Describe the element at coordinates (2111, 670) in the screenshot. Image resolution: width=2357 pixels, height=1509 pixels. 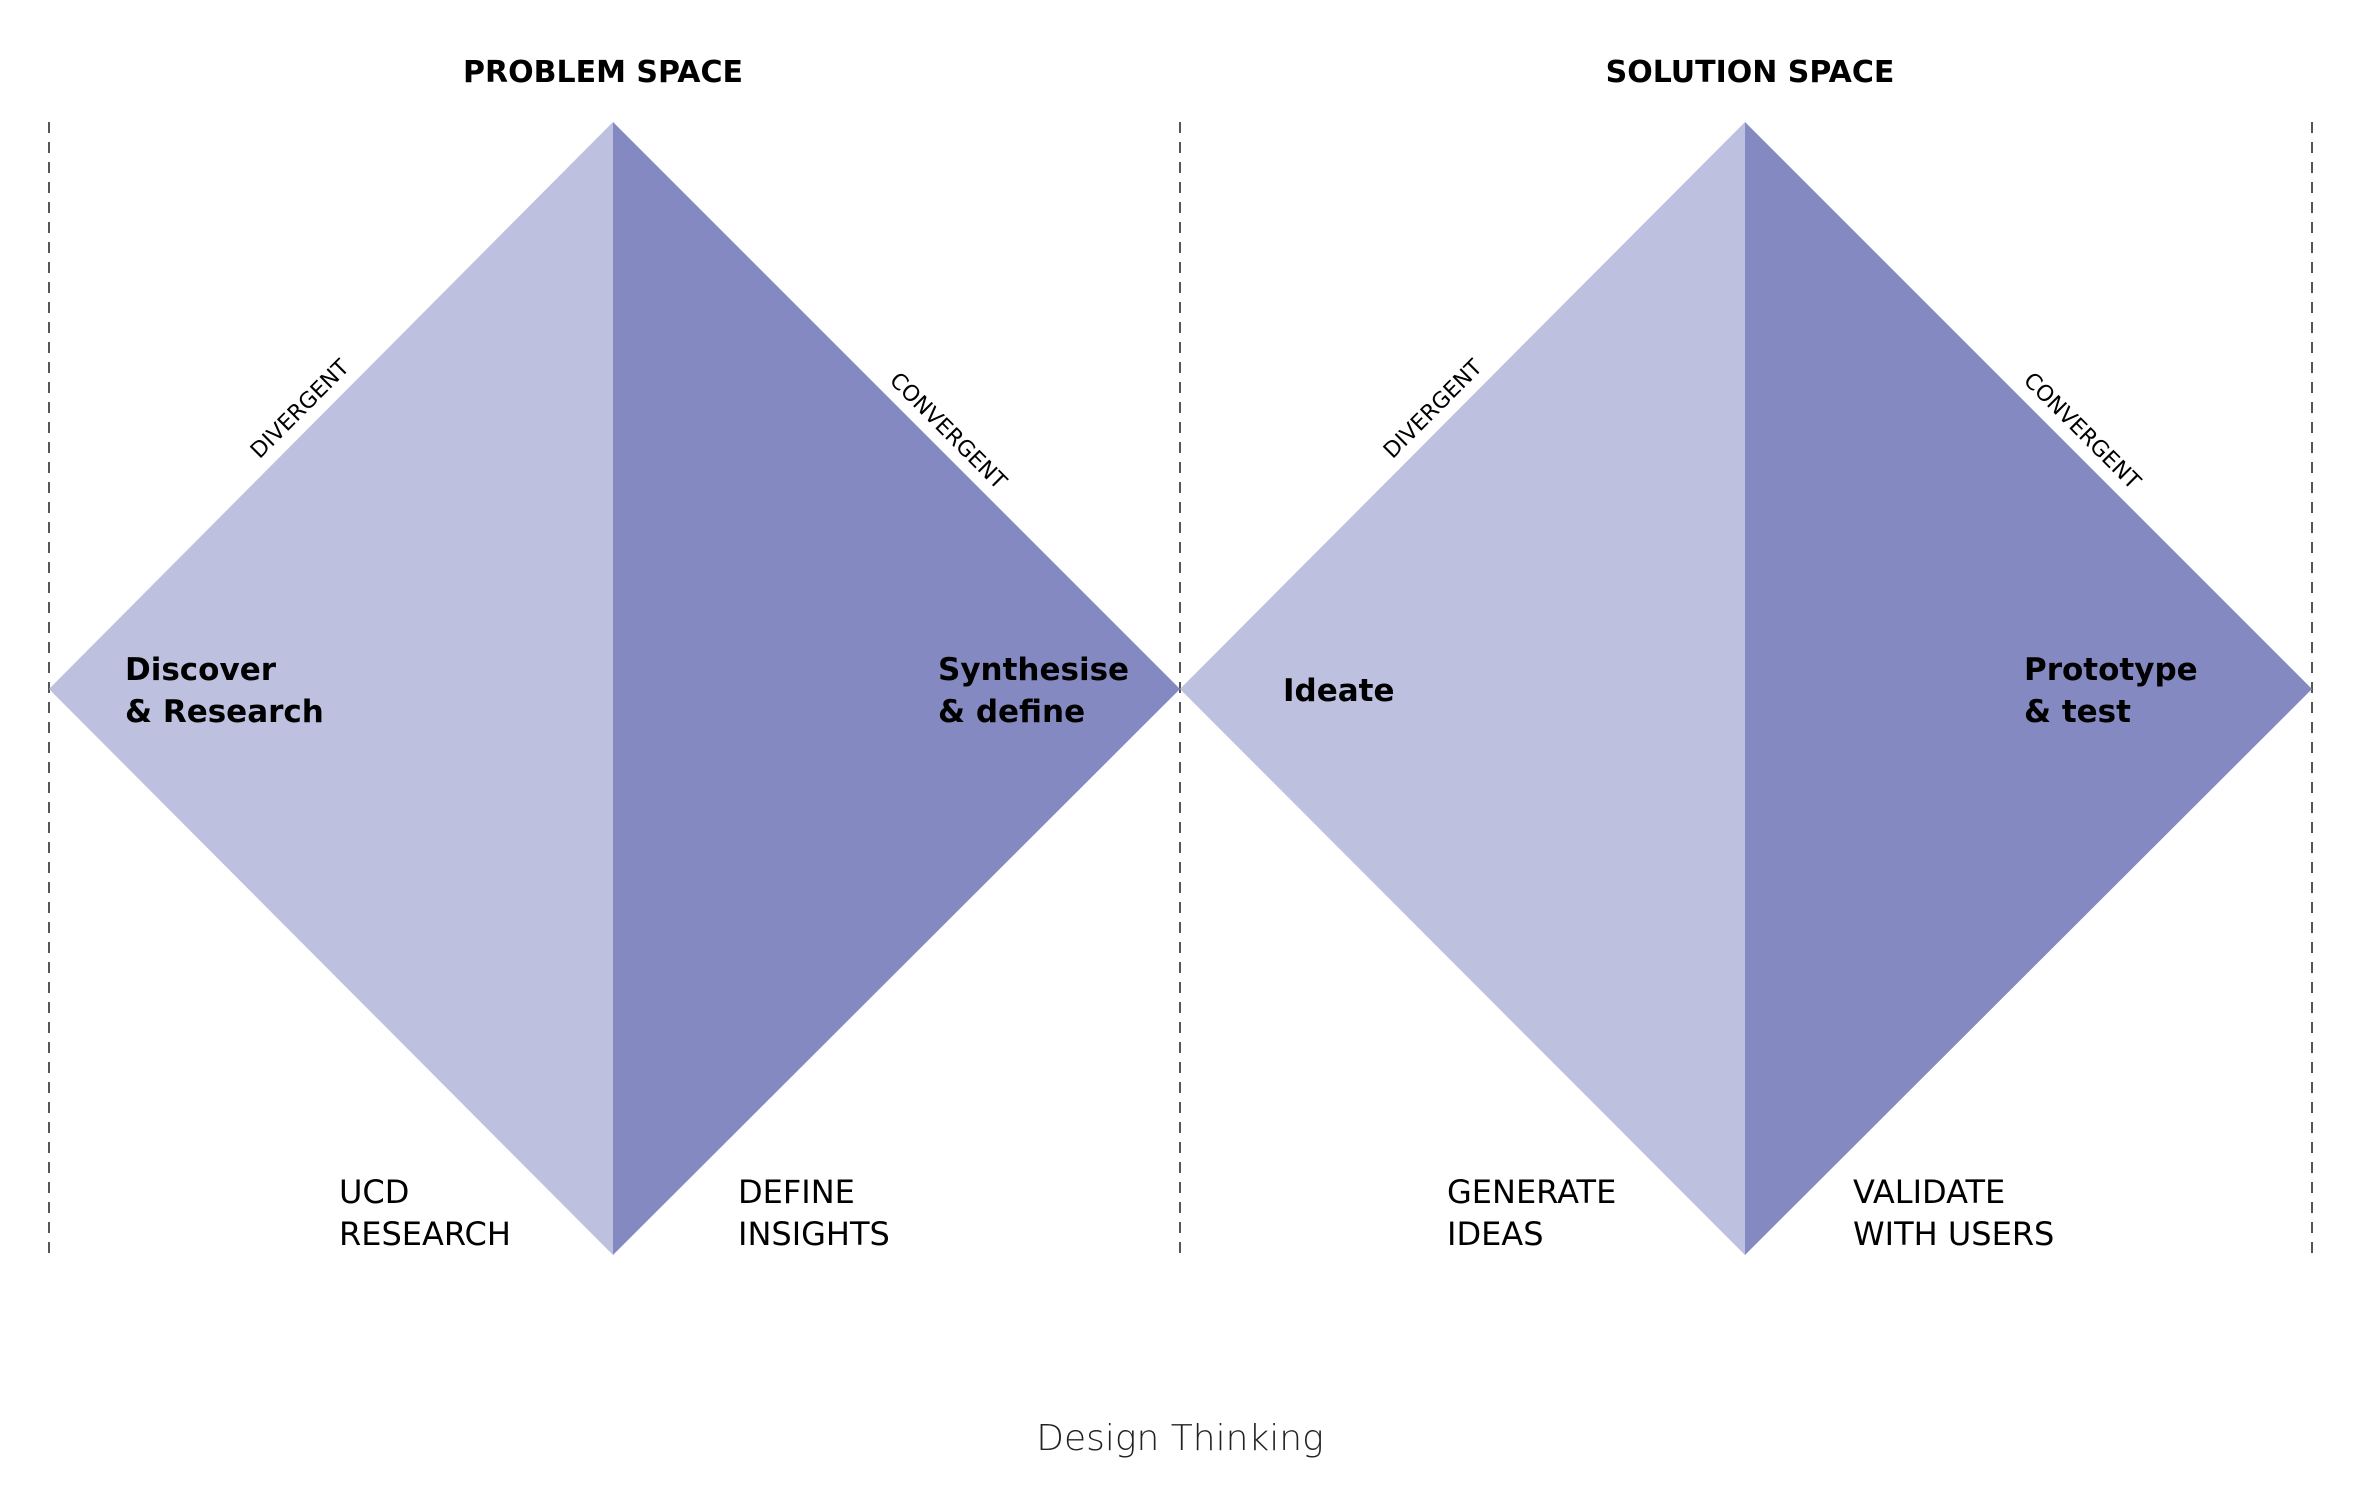
I see `phase-line: Prototype` at that location.